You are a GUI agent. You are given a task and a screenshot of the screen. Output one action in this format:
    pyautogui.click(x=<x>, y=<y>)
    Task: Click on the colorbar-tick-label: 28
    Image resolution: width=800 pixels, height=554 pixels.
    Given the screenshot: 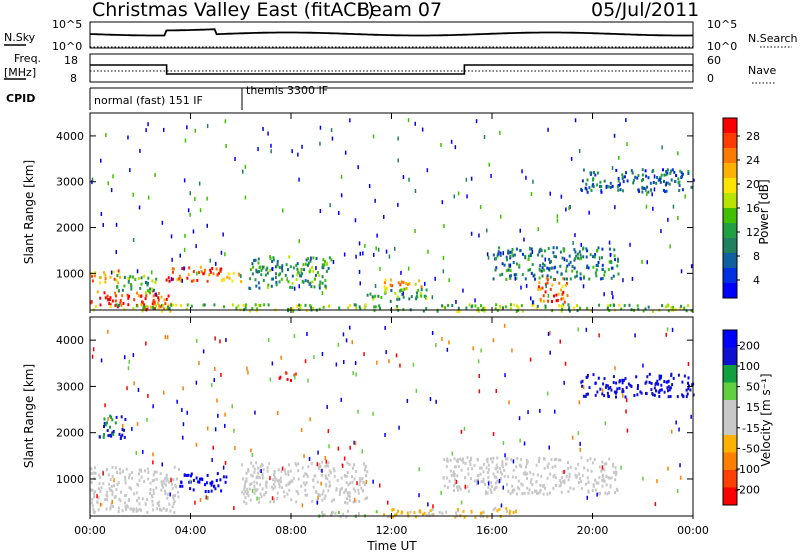 What is the action you would take?
    pyautogui.click(x=753, y=136)
    